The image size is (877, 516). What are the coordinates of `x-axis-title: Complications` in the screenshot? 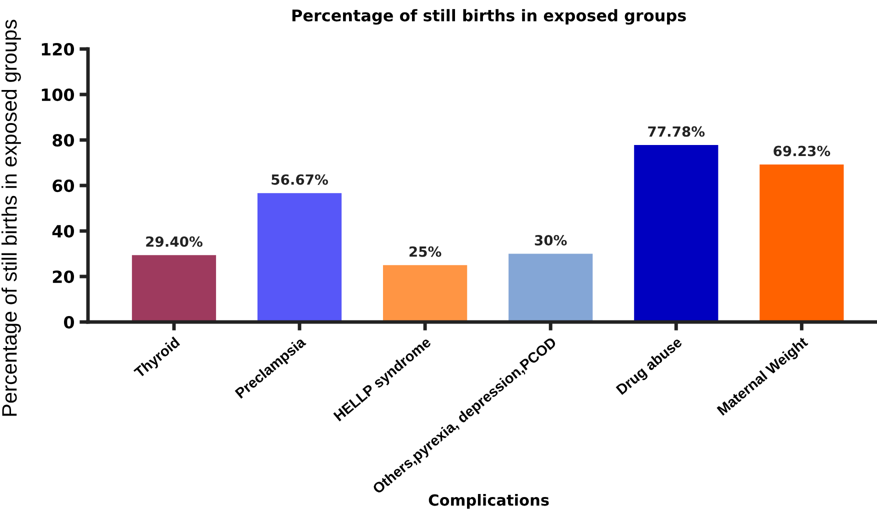 It's located at (488, 501).